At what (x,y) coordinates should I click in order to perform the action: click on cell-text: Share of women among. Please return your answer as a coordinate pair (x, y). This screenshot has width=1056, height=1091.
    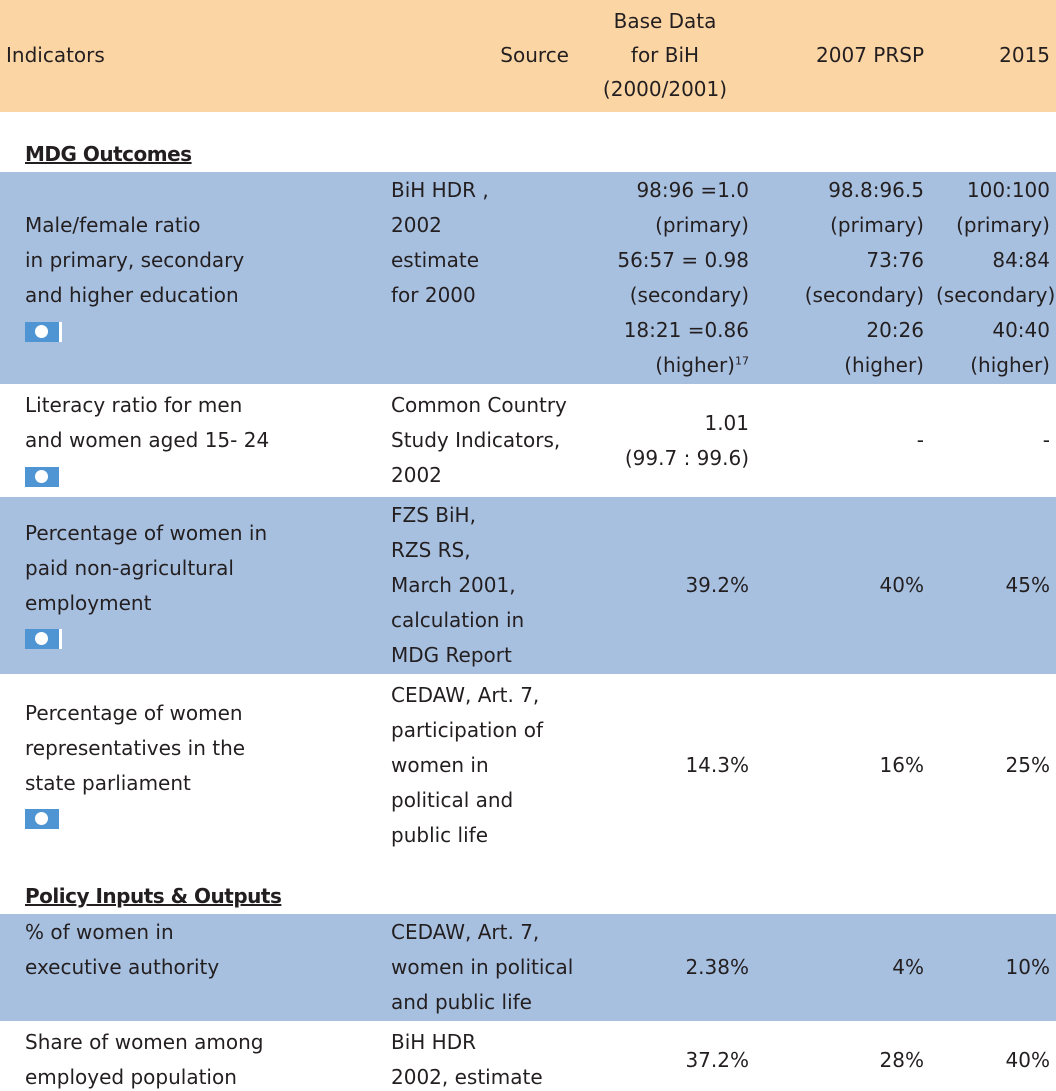
    Looking at the image, I should click on (144, 1042).